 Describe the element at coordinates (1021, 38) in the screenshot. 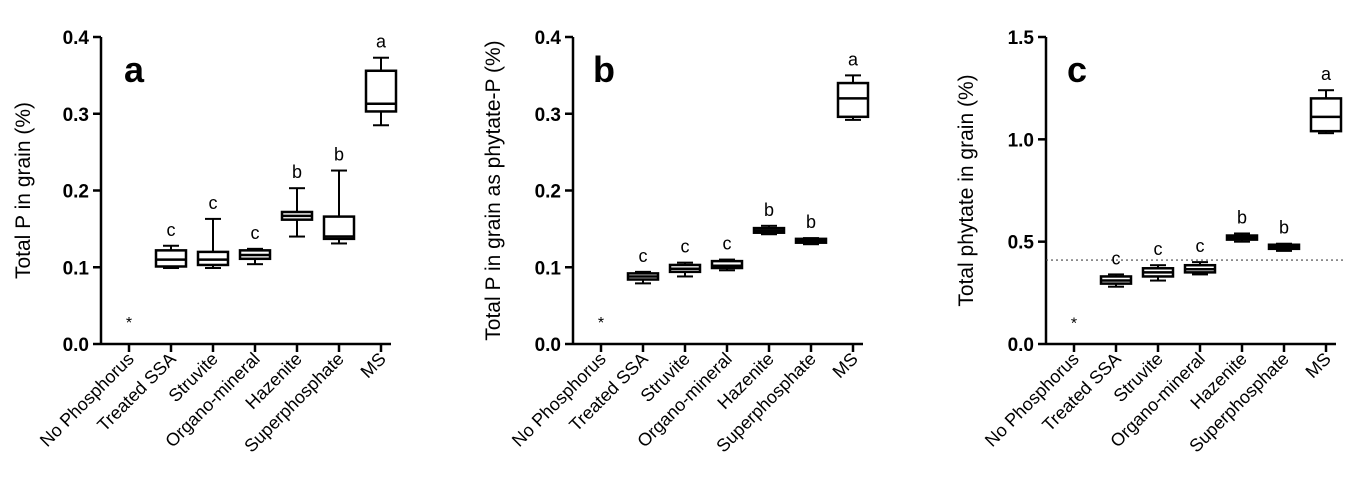

I see `y-tick-label: 1.5` at that location.